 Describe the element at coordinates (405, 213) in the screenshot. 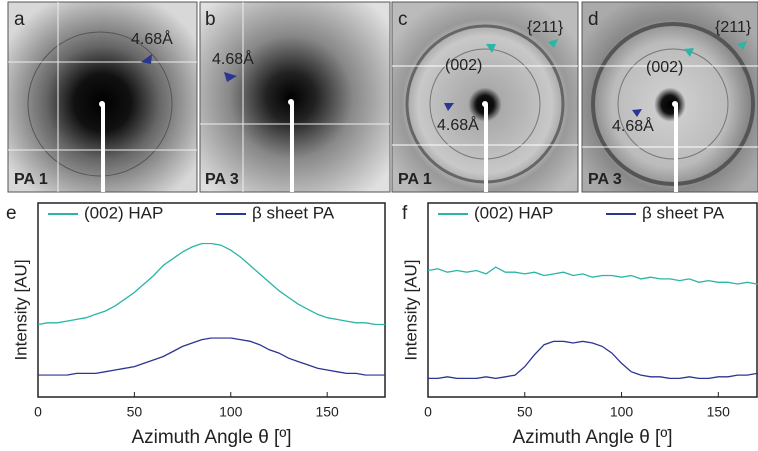

I see `panel-label: f` at that location.